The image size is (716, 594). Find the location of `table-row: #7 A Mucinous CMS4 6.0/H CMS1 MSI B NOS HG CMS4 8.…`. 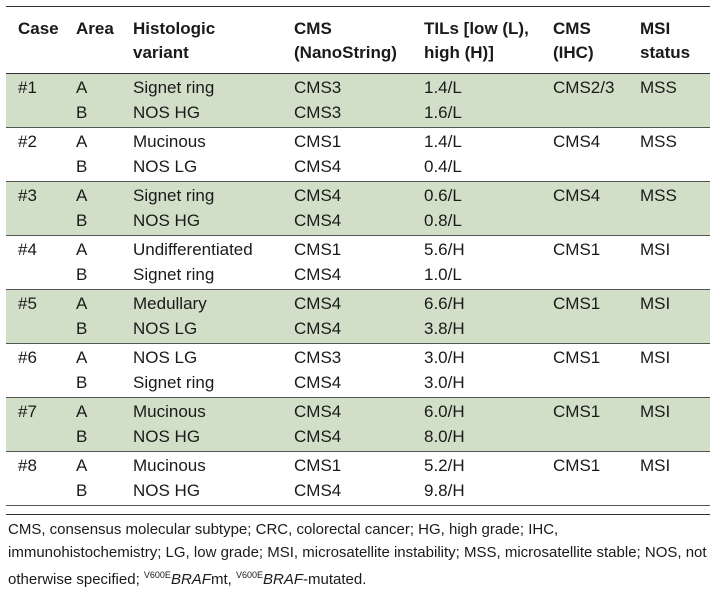

table-row: #7 A Mucinous CMS4 6.0/H CMS1 MSI B NOS HG CMS4 8.… is located at coordinates (358, 425).